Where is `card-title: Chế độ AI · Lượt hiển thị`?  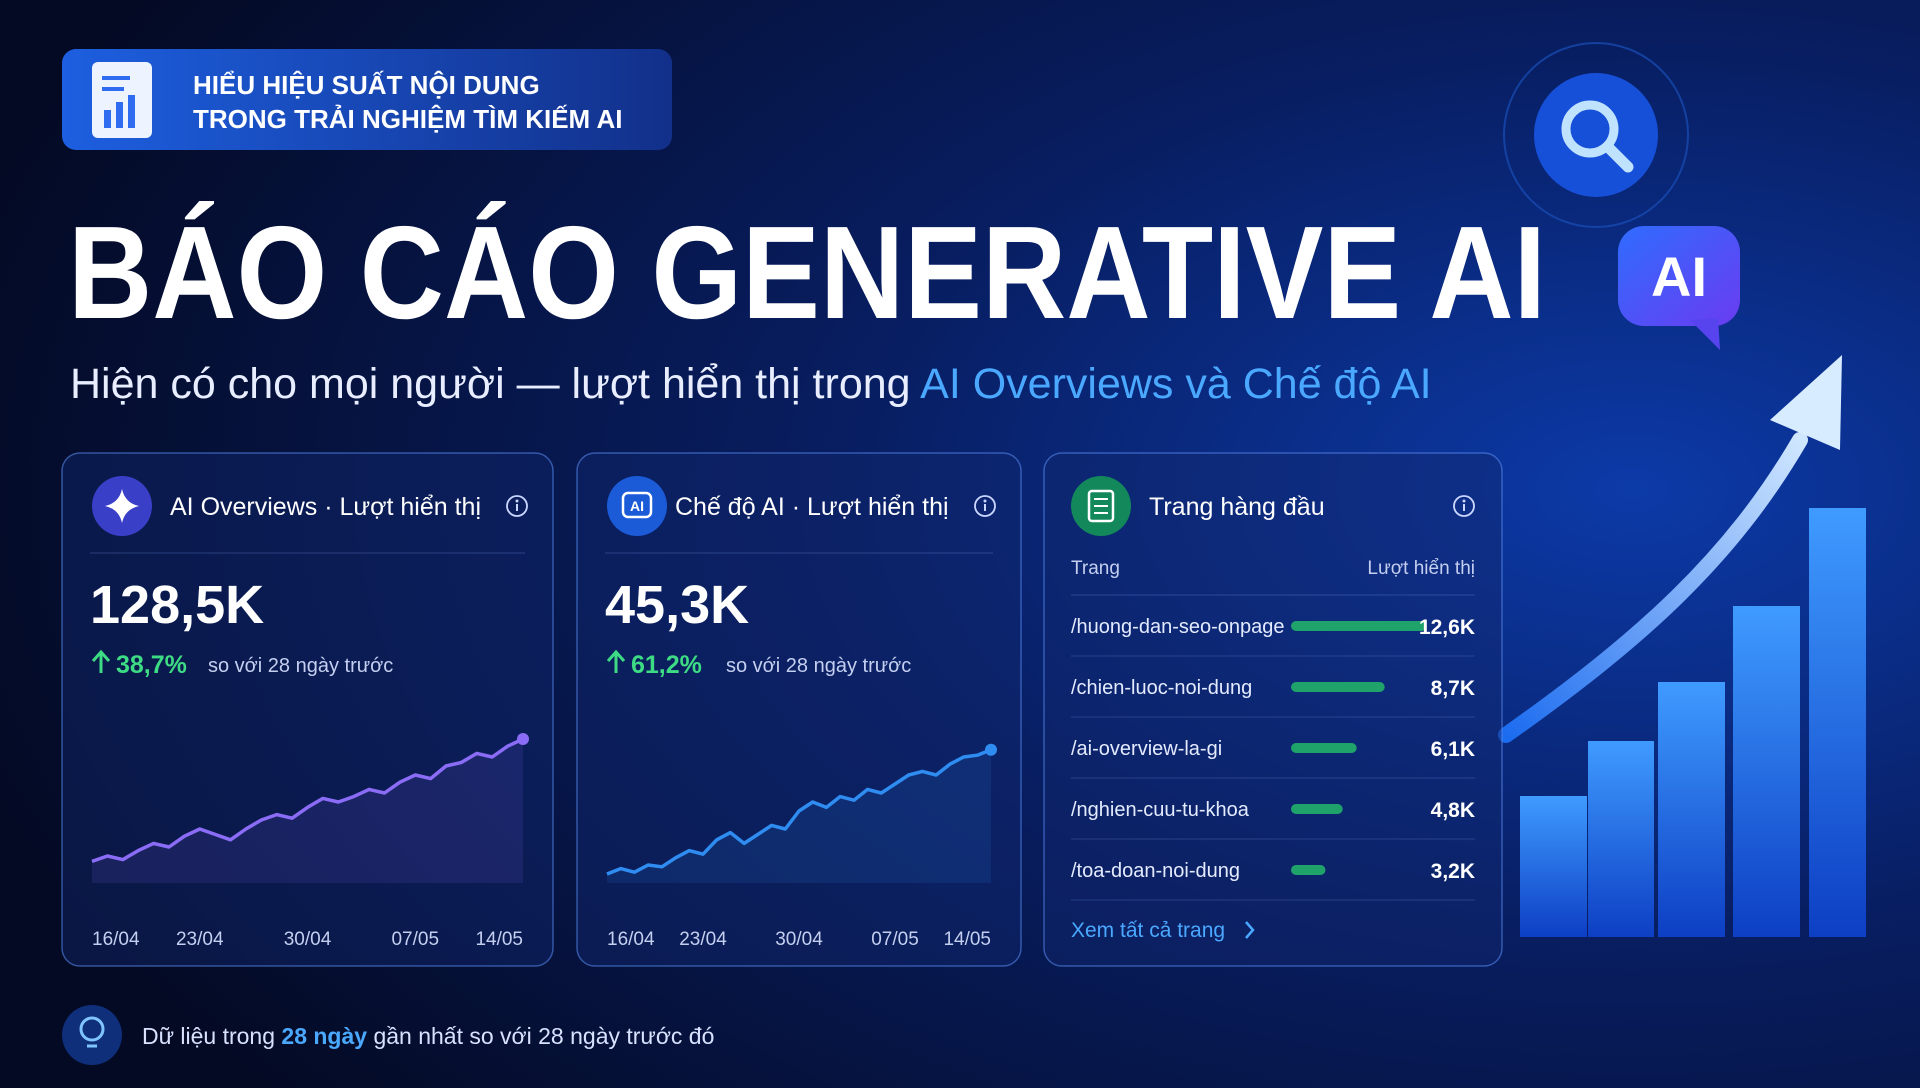 card-title: Chế độ AI · Lượt hiển thị is located at coordinates (812, 507).